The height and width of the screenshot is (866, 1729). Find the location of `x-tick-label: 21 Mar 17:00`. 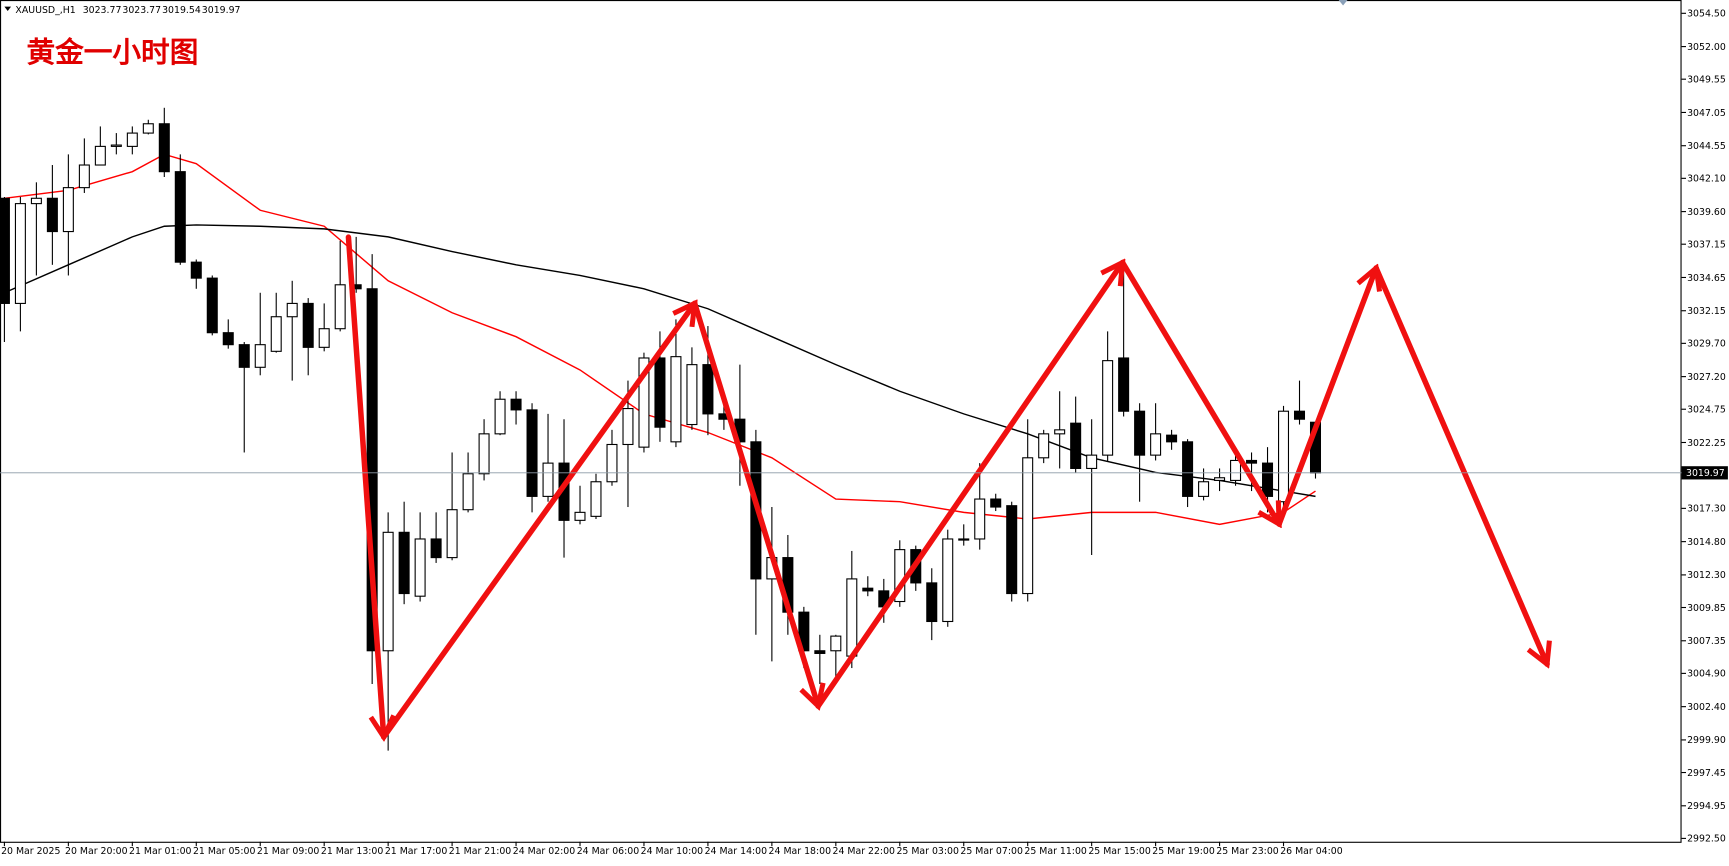

x-tick-label: 21 Mar 17:00 is located at coordinates (416, 851).